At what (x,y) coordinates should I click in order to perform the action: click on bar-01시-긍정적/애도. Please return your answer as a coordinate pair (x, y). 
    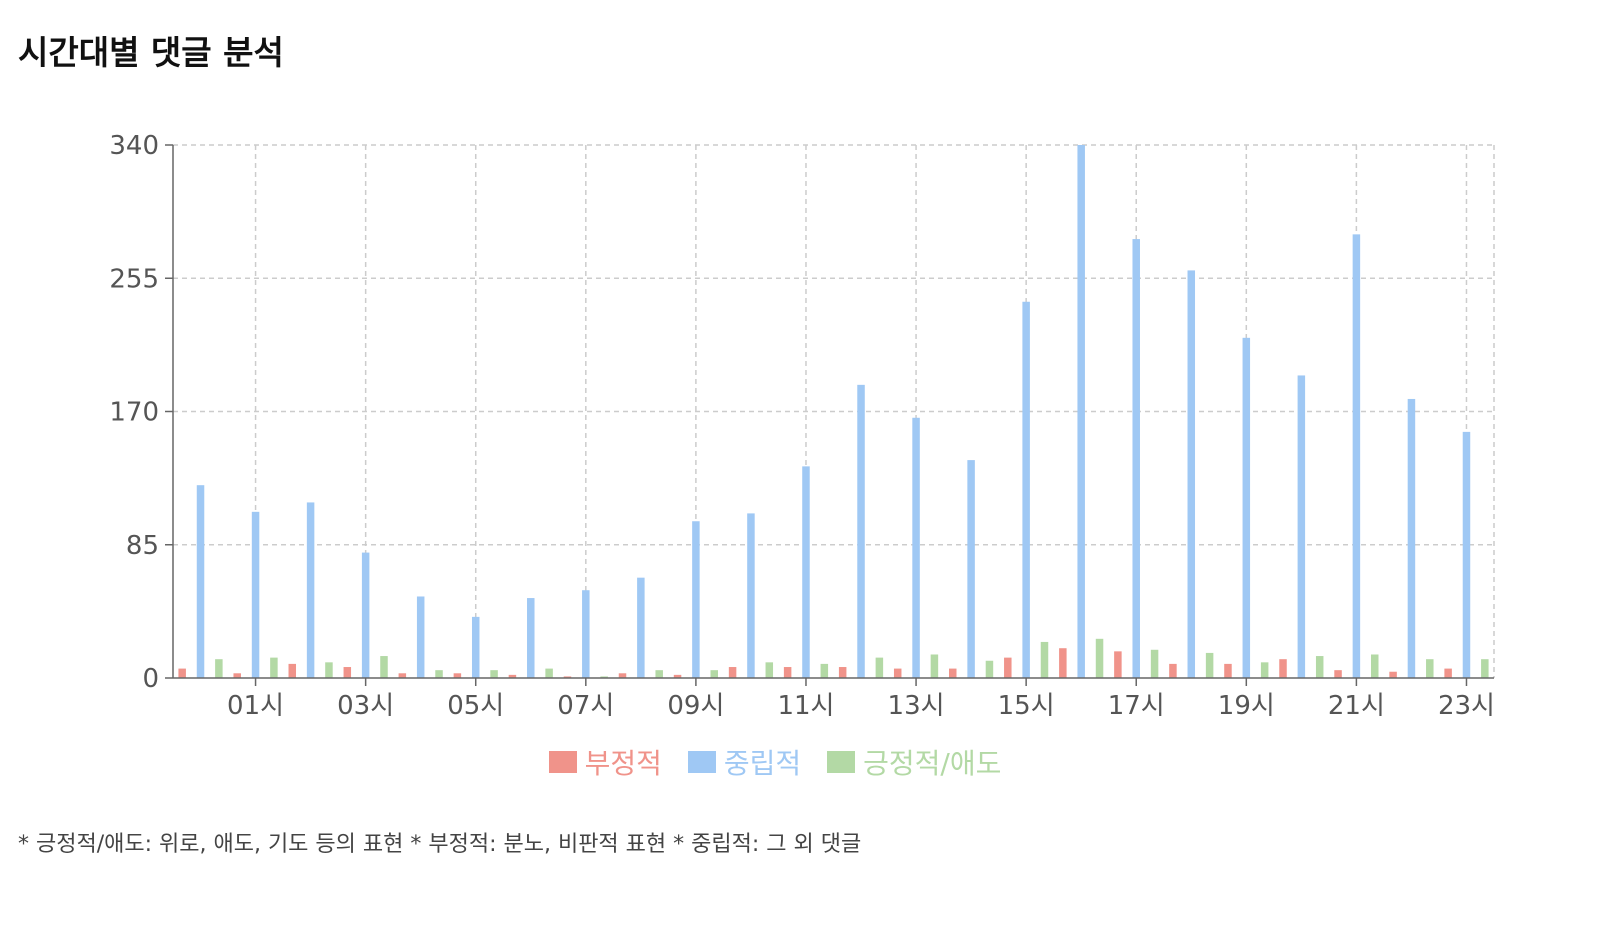
    Looking at the image, I should click on (274, 667).